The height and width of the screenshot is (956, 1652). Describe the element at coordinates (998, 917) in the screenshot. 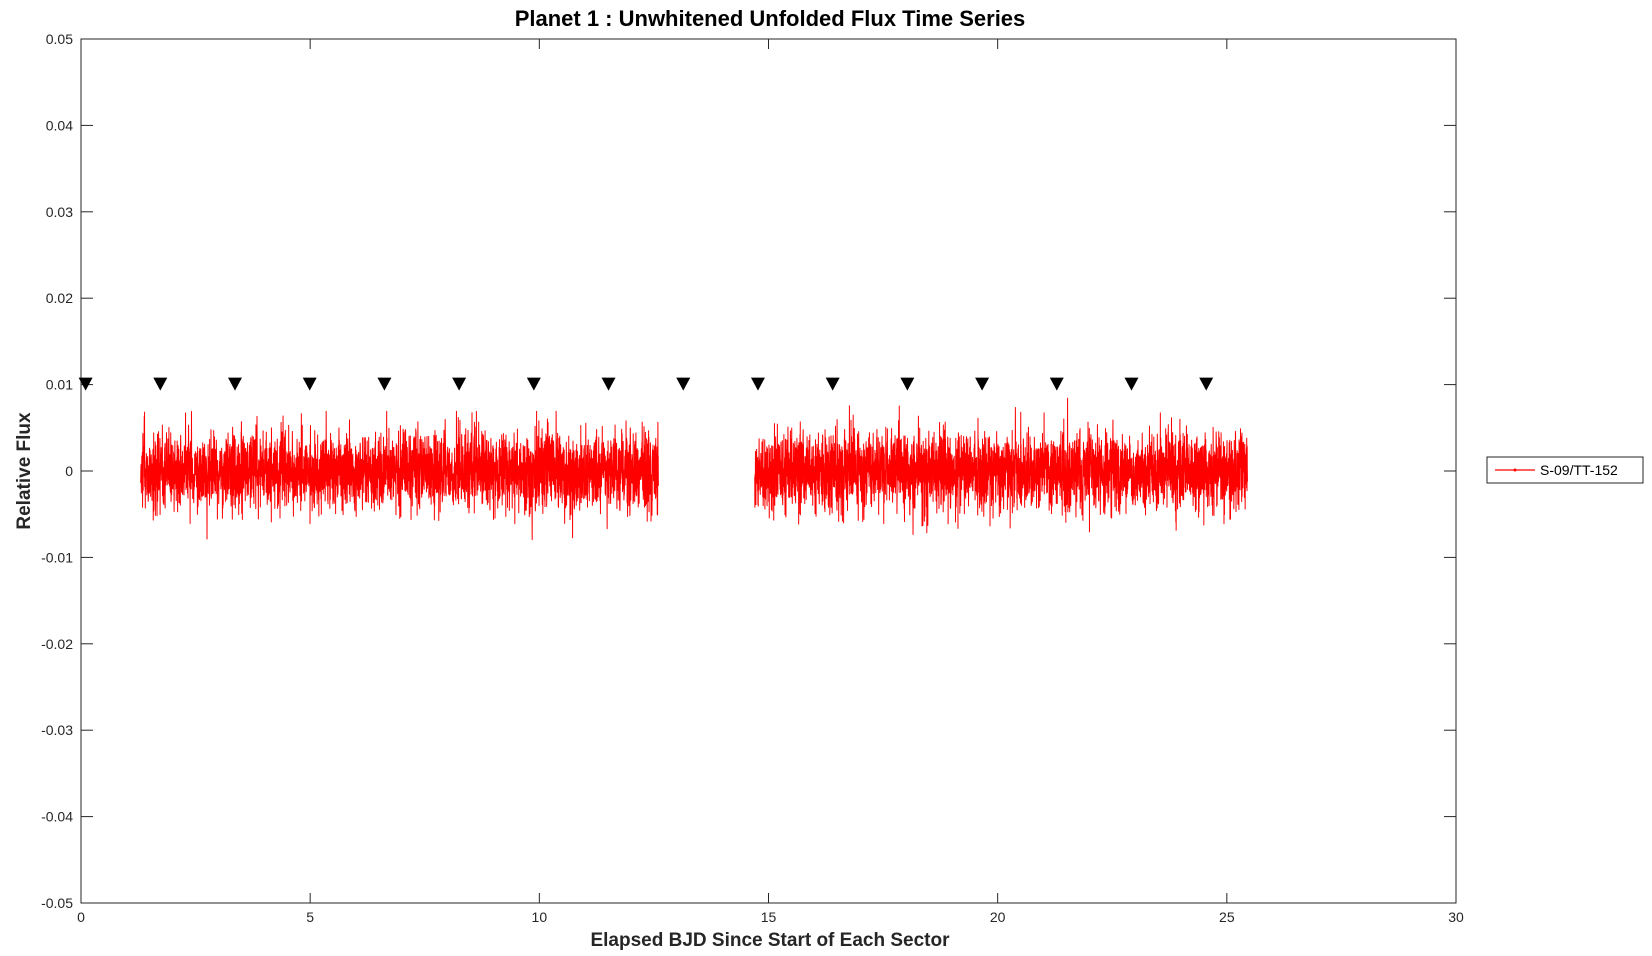

I see `x-tick-label: 20` at that location.